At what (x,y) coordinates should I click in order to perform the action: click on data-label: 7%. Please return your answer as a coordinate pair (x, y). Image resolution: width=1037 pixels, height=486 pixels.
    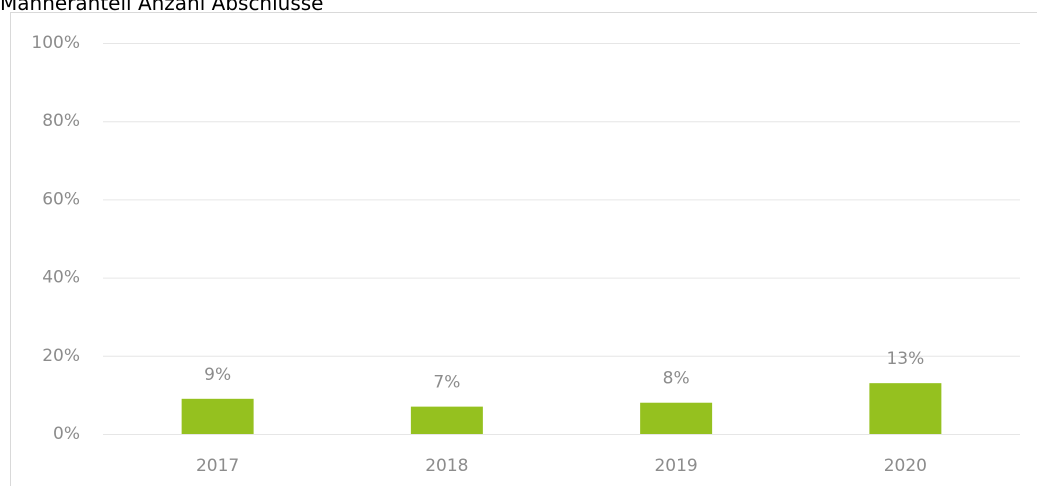
    Looking at the image, I should click on (446, 383).